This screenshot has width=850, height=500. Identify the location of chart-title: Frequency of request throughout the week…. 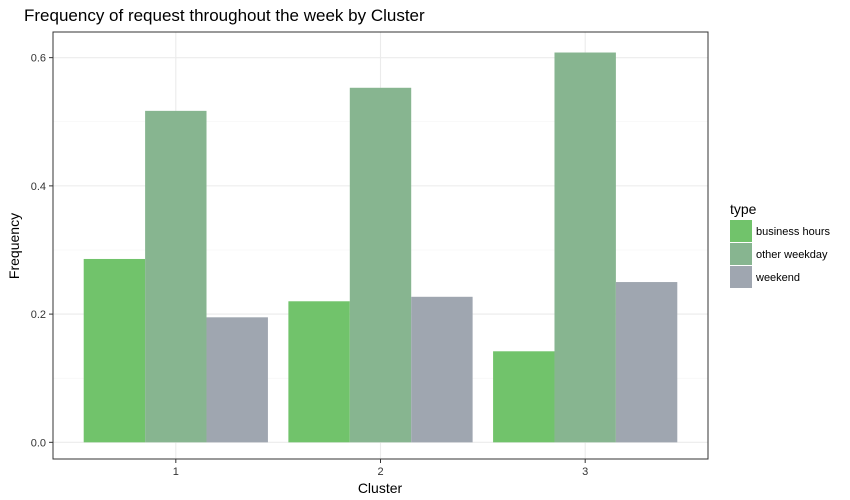
(224, 15).